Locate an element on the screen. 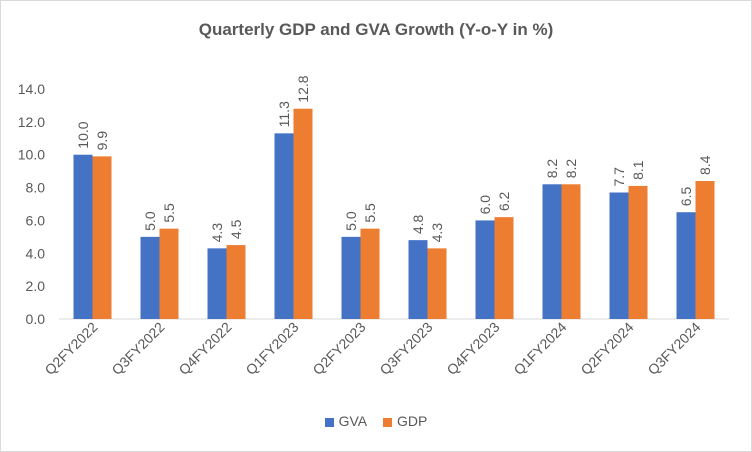 This screenshot has height=452, width=752. legend-item-gva: GVA is located at coordinates (346, 421).